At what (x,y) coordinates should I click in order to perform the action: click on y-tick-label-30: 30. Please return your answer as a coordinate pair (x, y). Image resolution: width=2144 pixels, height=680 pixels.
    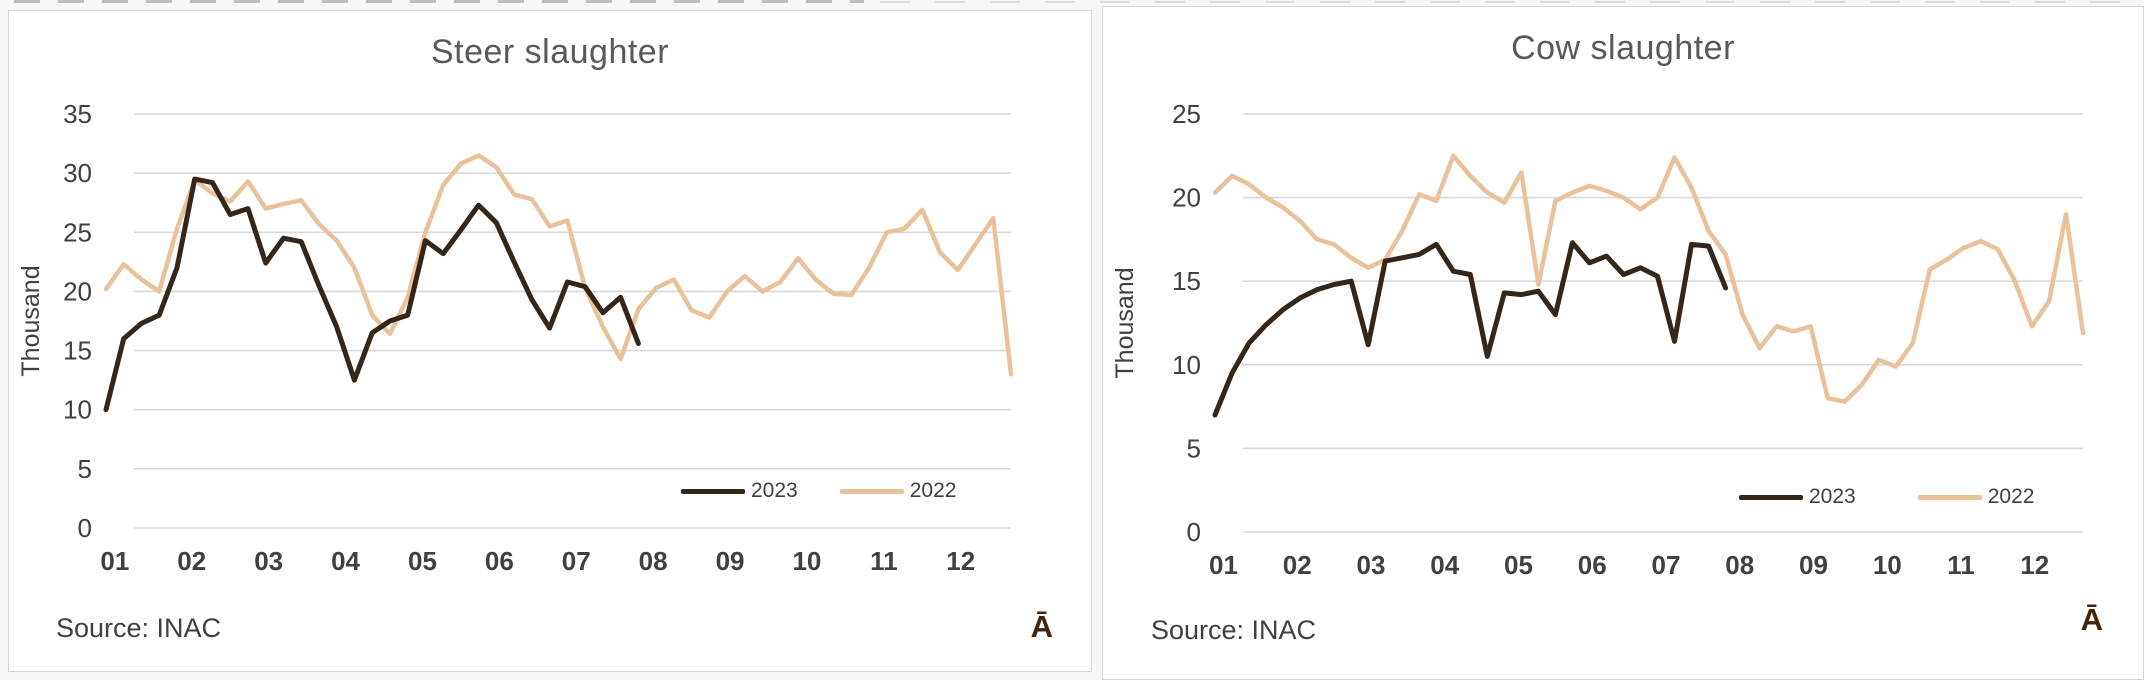
    Looking at the image, I should click on (77, 173).